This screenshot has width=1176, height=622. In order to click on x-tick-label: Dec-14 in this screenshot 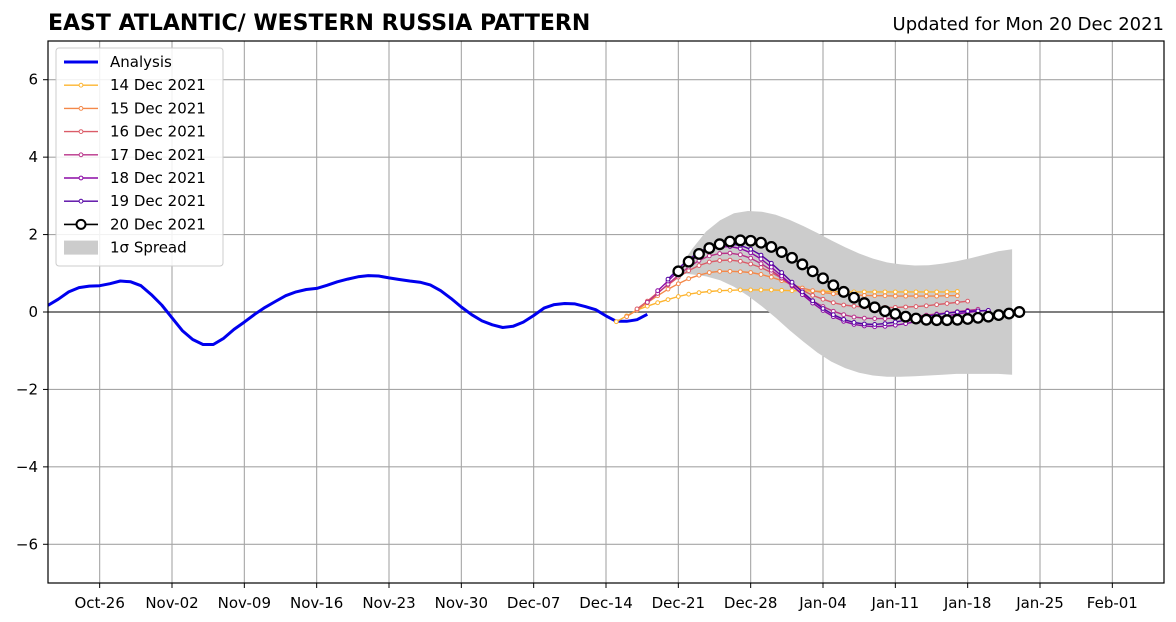, I will do `click(606, 603)`.